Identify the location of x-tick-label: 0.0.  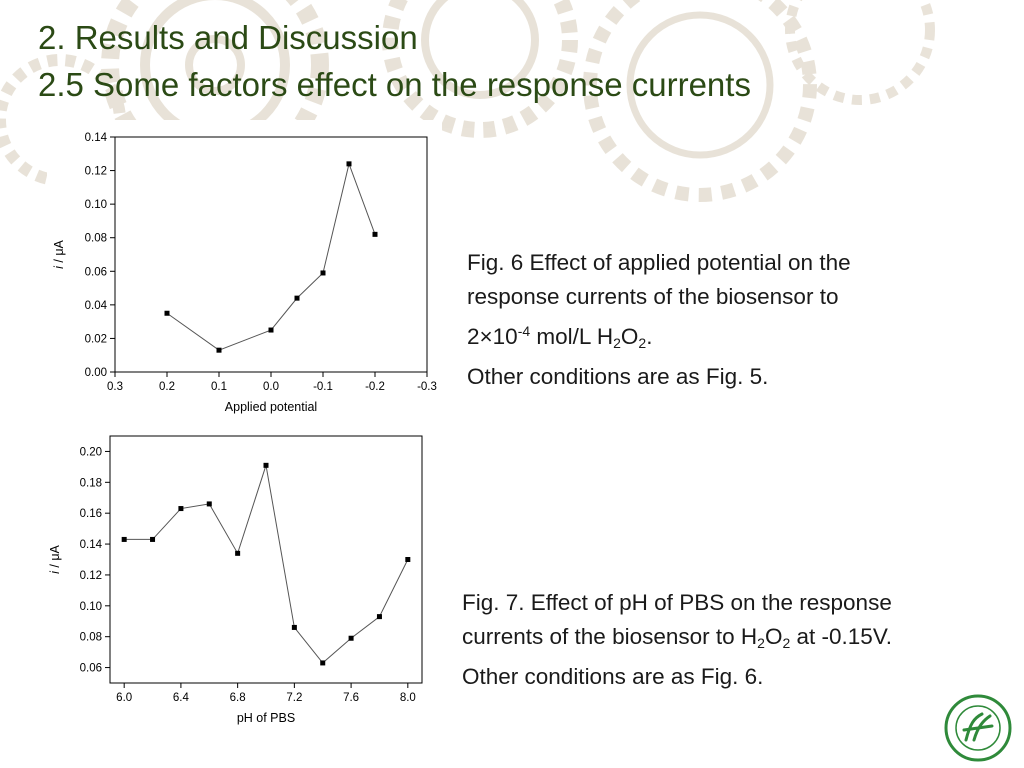
(271, 387).